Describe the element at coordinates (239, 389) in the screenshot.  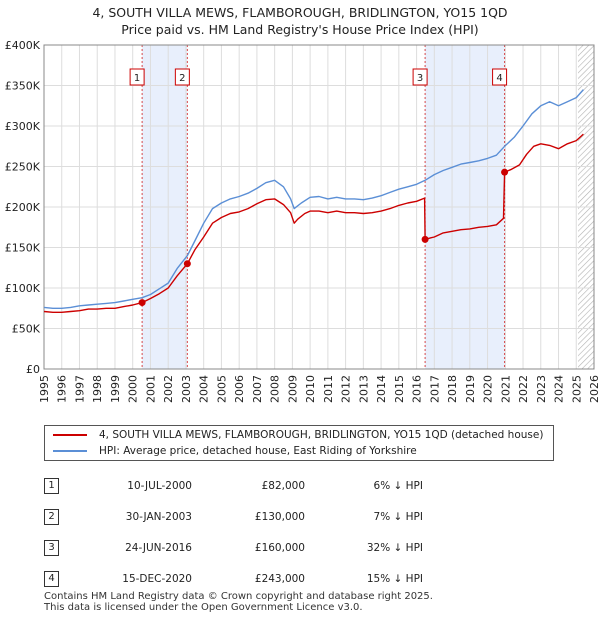
I see `x-tick-label: 2006` at that location.